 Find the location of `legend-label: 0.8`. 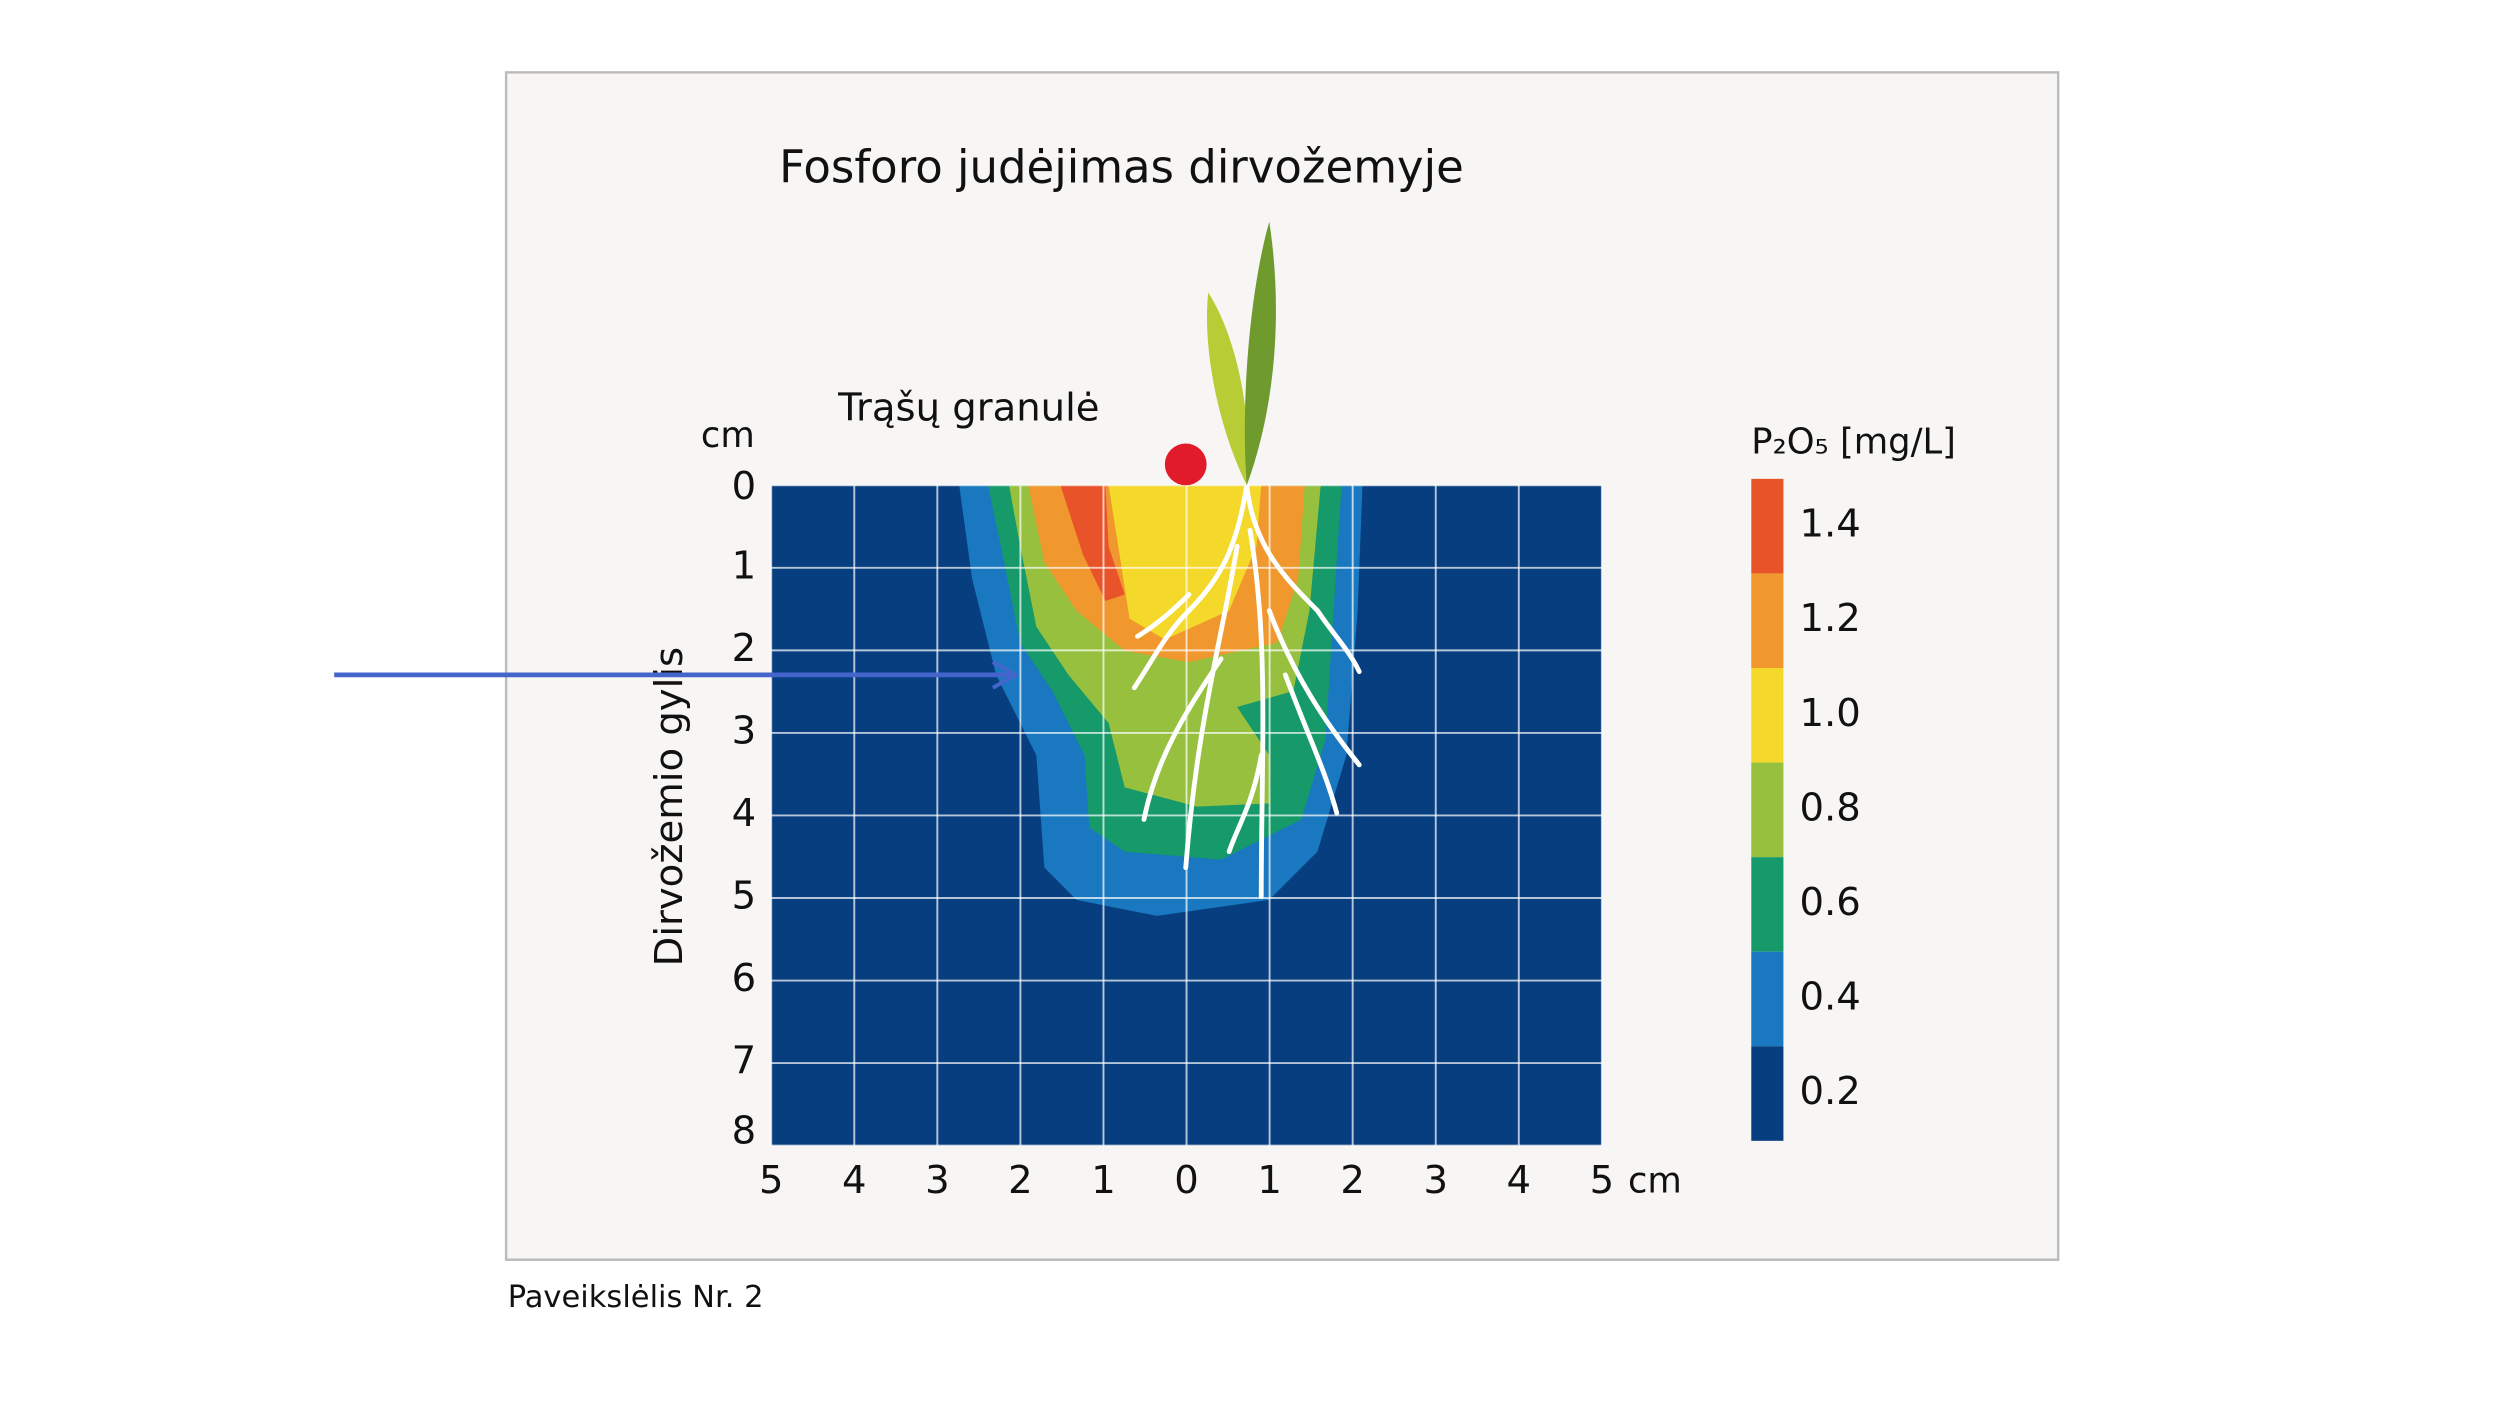

legend-label: 0.8 is located at coordinates (1829, 807).